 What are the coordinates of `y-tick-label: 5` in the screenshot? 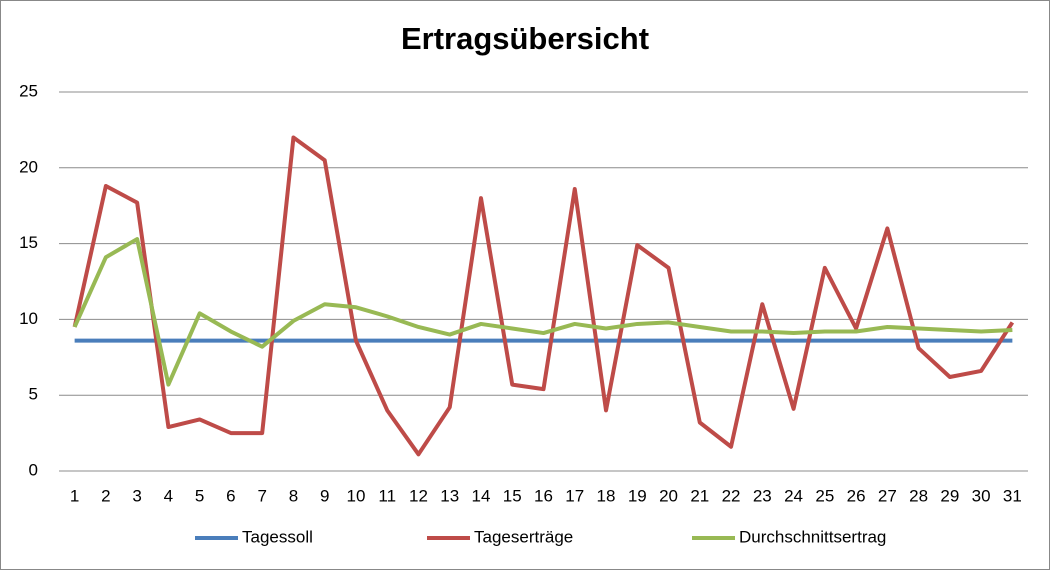 It's located at (33, 394).